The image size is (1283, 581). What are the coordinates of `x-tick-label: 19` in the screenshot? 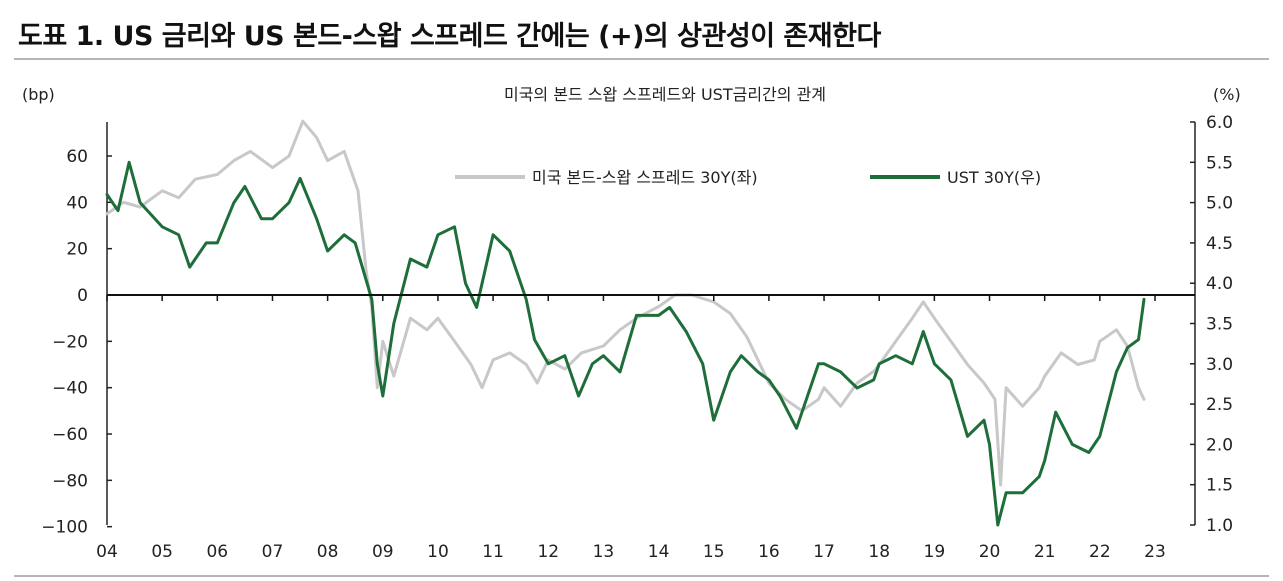 It's located at (935, 552).